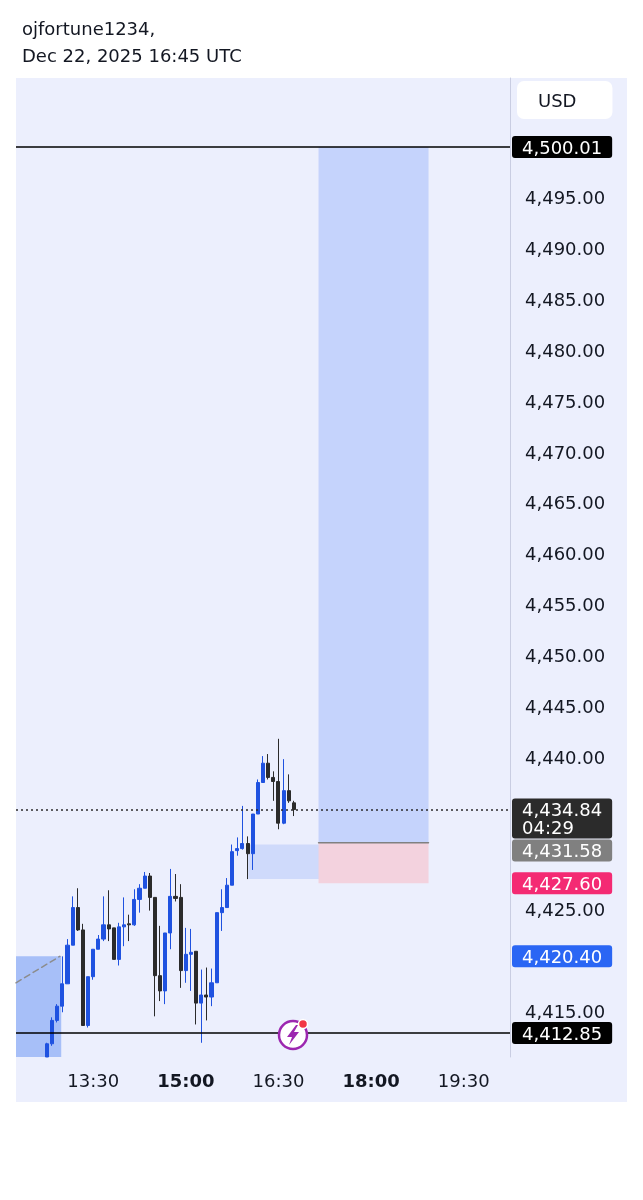 This screenshot has height=1200, width=643. I want to click on y-tick-label: 4,460.00, so click(565, 554).